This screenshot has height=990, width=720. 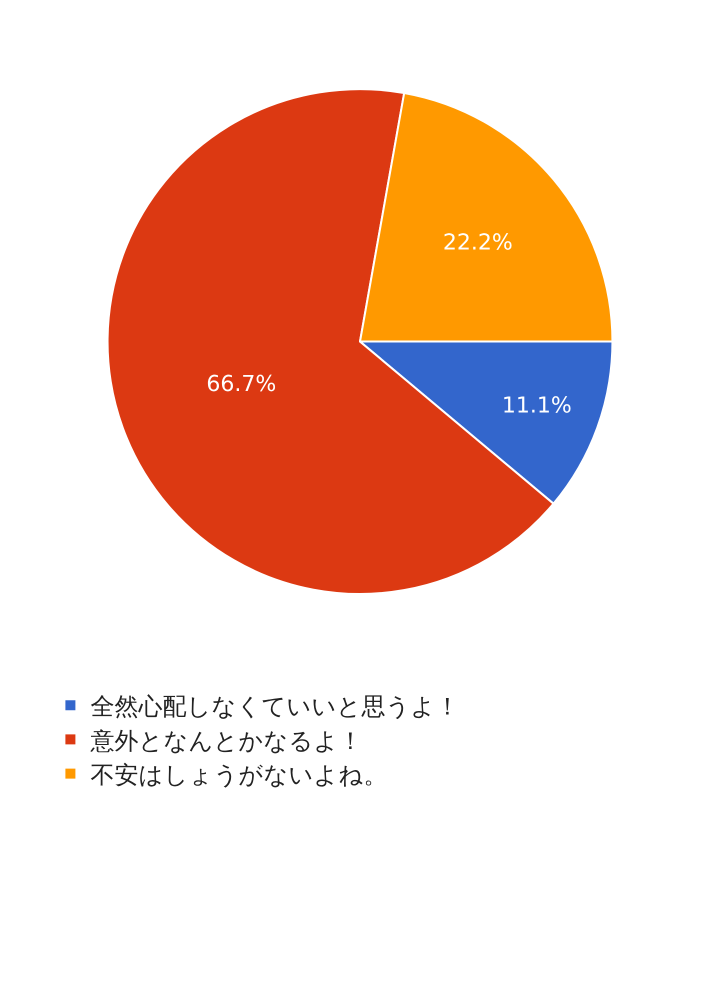 I want to click on data-label: 66.7%, so click(x=241, y=385).